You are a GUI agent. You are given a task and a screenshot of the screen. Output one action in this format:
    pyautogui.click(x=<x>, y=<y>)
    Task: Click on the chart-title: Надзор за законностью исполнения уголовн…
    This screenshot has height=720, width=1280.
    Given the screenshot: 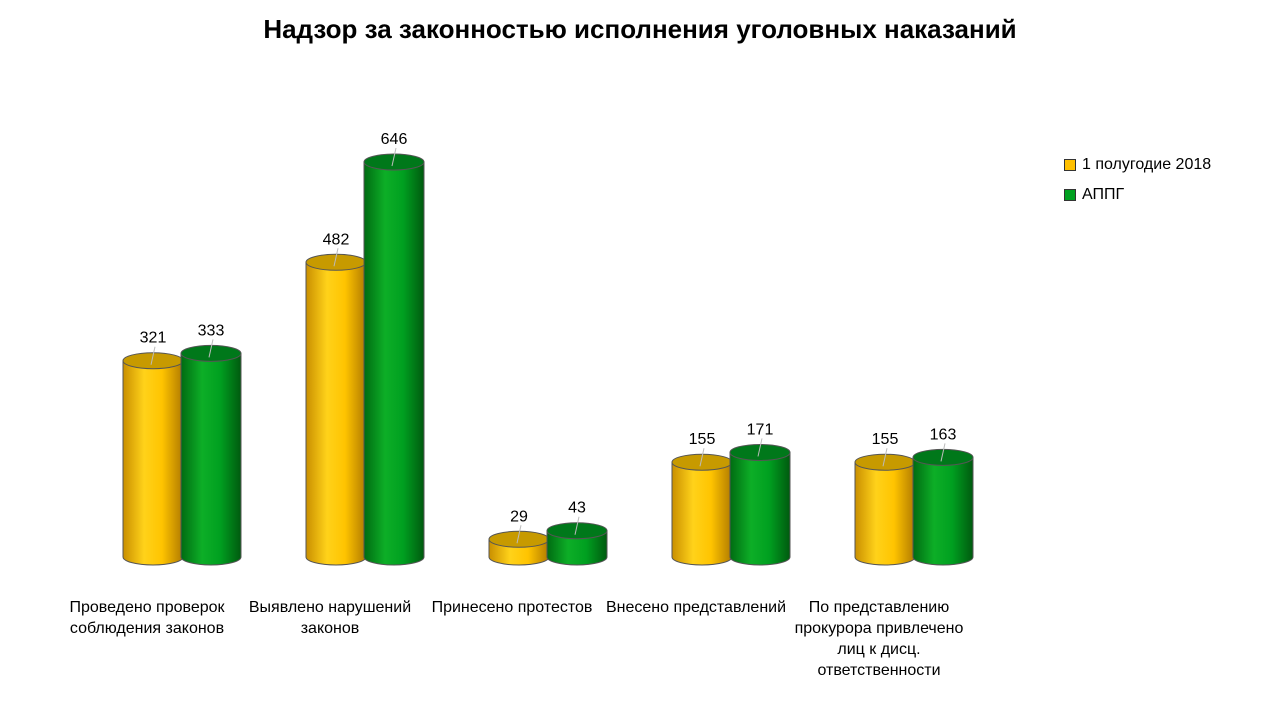 What is the action you would take?
    pyautogui.click(x=640, y=29)
    